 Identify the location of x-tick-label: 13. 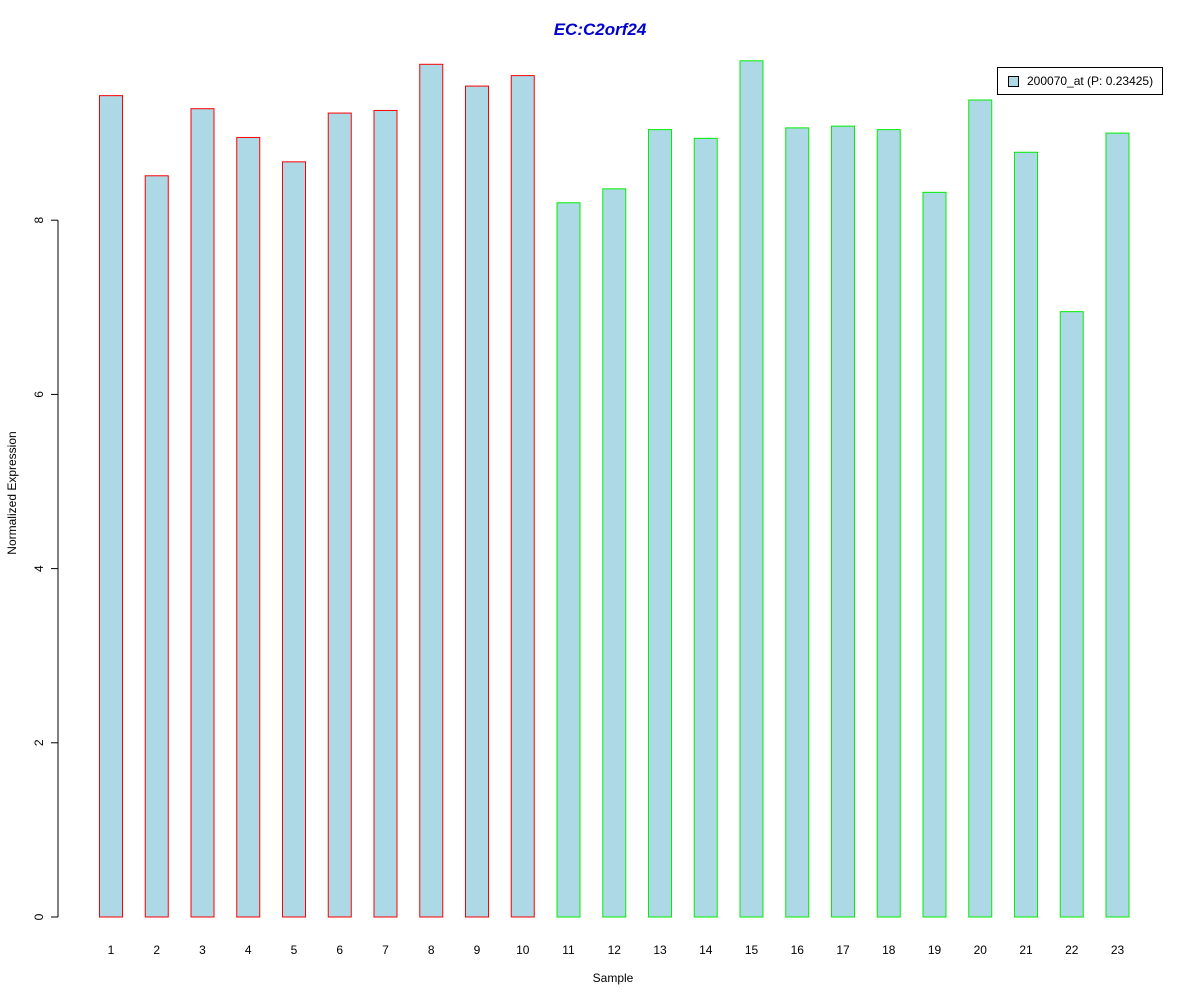
(660, 950).